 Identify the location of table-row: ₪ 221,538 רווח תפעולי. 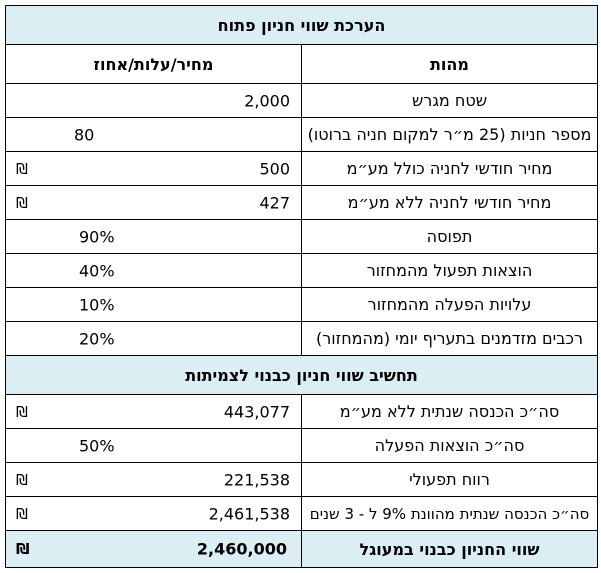
(301, 479).